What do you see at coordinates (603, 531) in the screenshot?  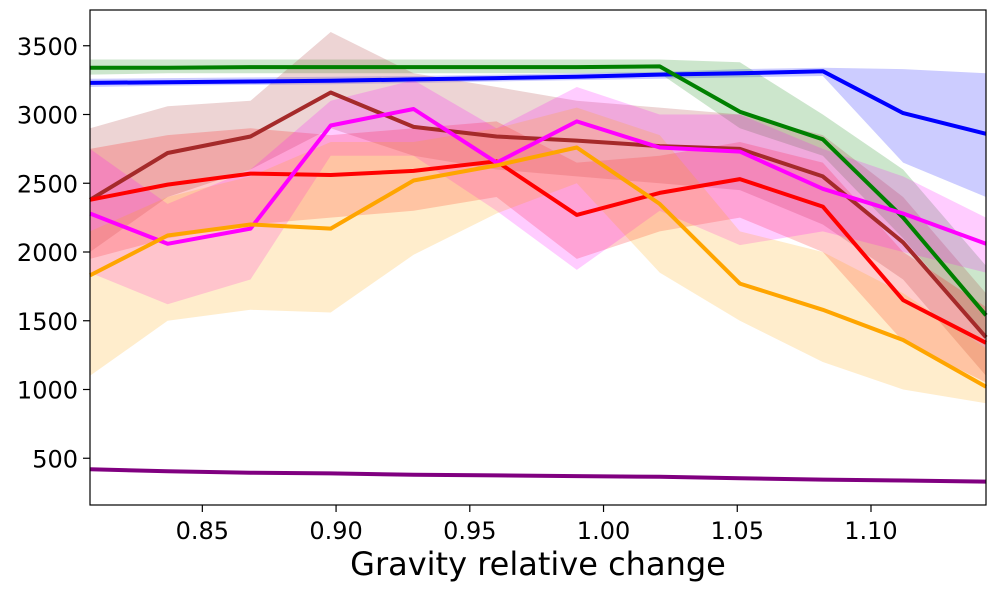 I see `x-tick-label: 1.00` at bounding box center [603, 531].